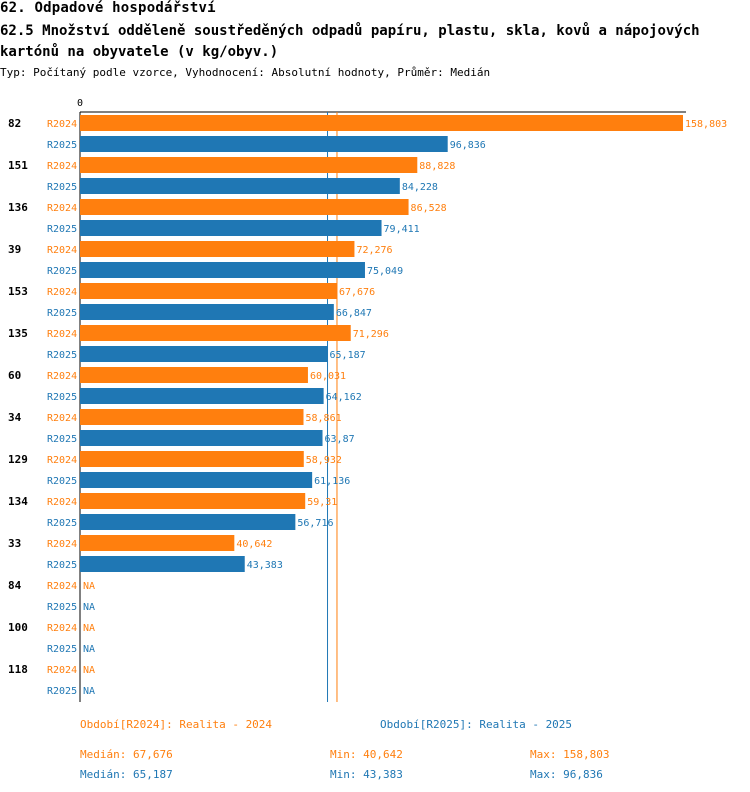 The image size is (750, 792). I want to click on stat-r2025-max: Max: 96,836, so click(566, 774).